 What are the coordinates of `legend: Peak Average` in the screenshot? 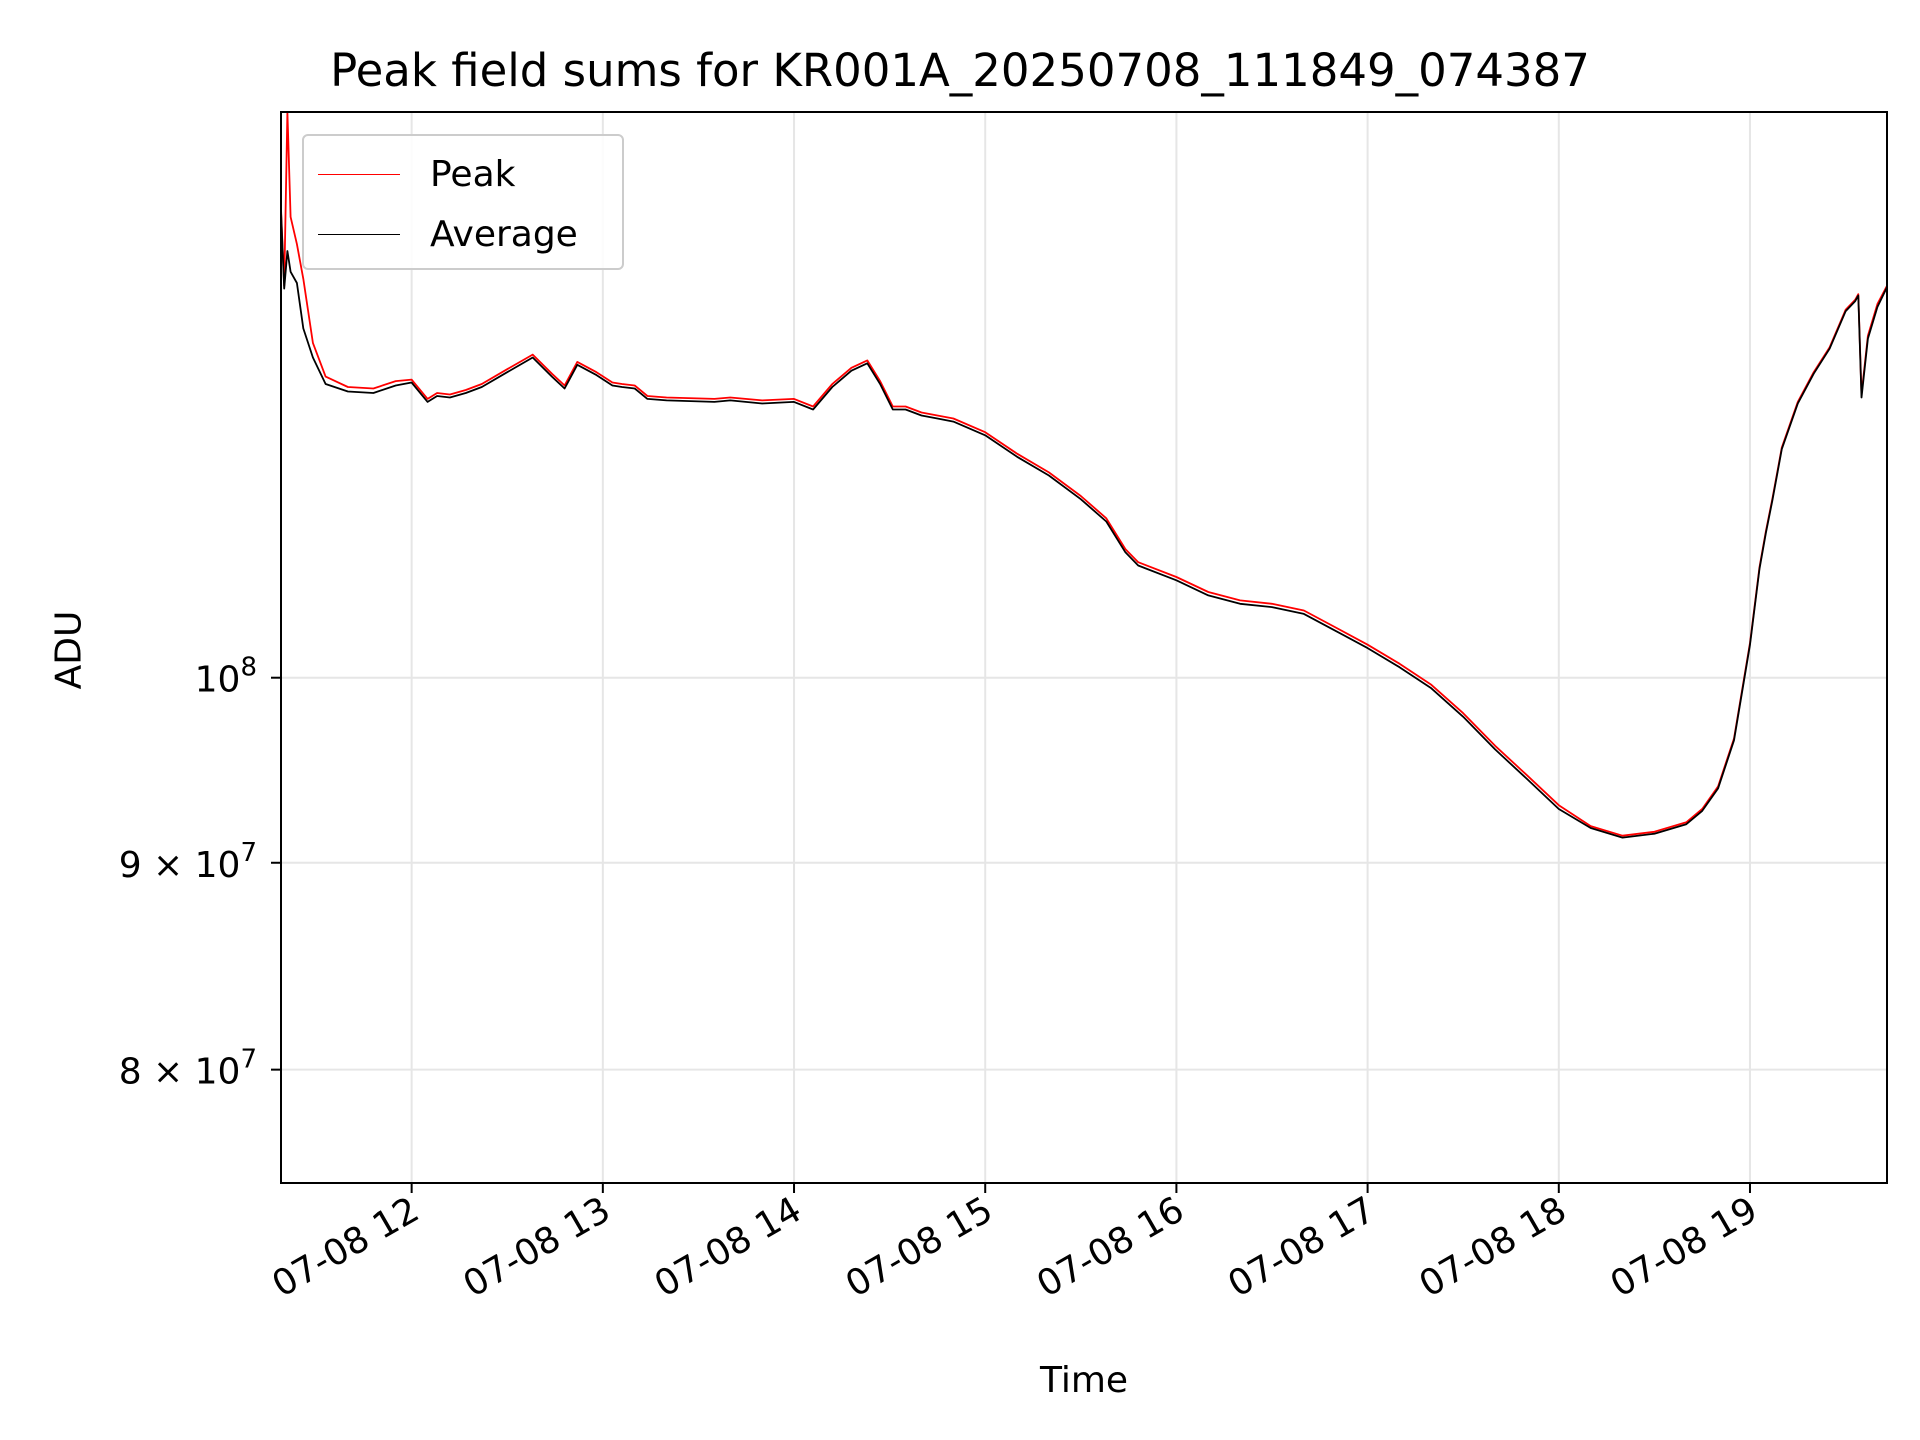 It's located at (463, 202).